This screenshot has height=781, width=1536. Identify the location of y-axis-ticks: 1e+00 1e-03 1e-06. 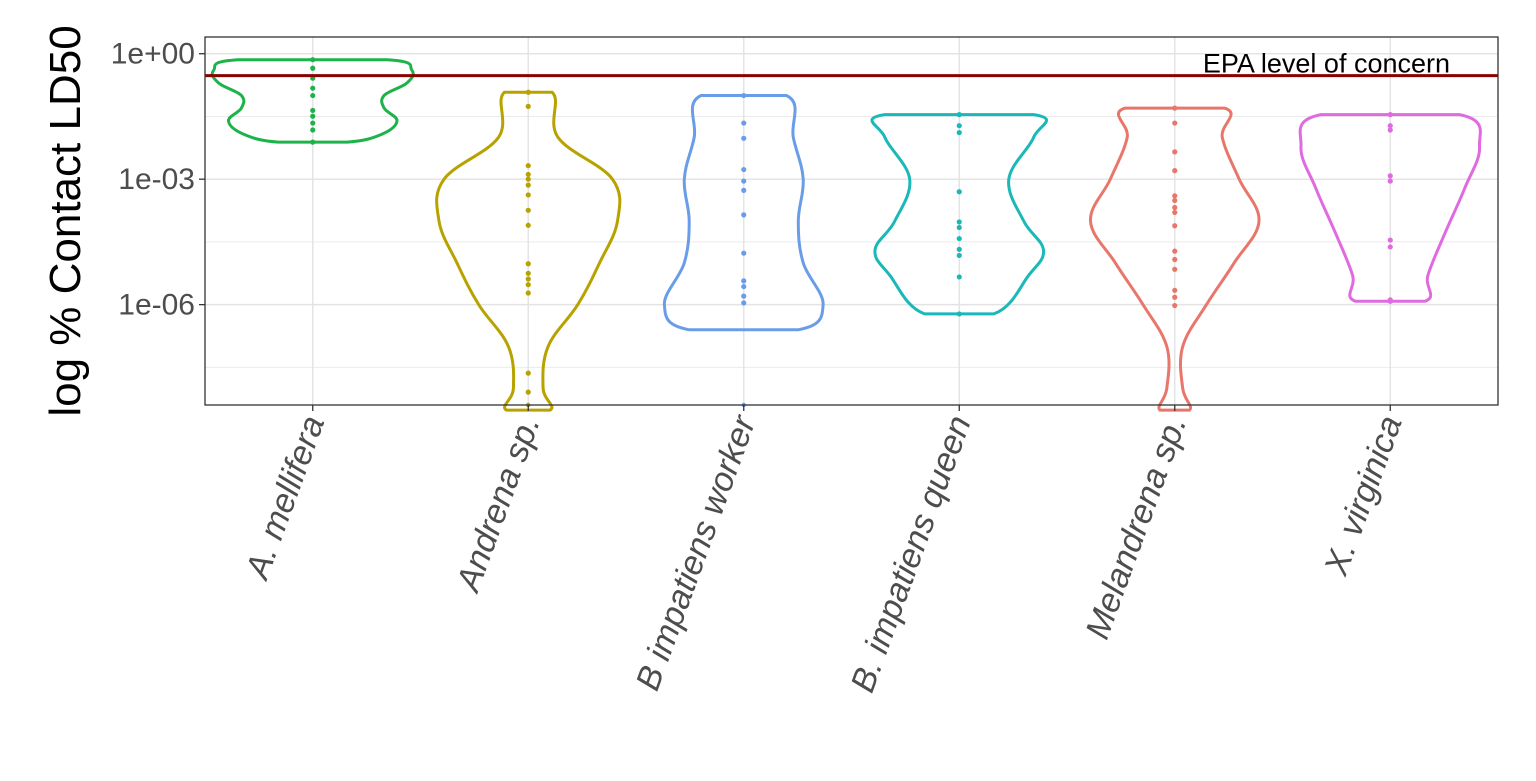
(158, 180).